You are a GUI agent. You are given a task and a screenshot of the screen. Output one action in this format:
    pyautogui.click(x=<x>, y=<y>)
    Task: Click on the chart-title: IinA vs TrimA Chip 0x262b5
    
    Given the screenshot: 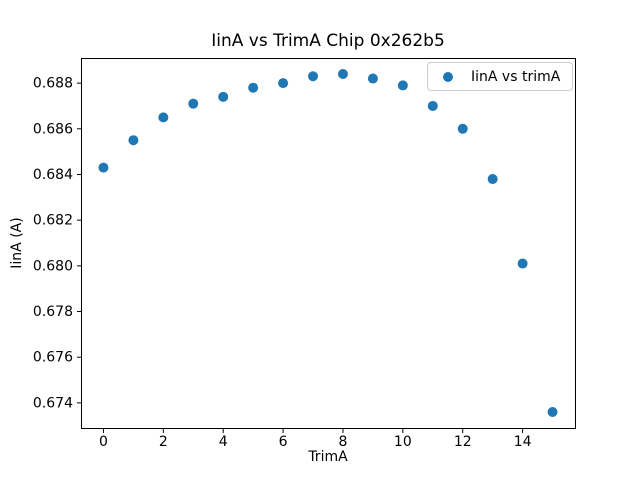 What is the action you would take?
    pyautogui.click(x=328, y=41)
    